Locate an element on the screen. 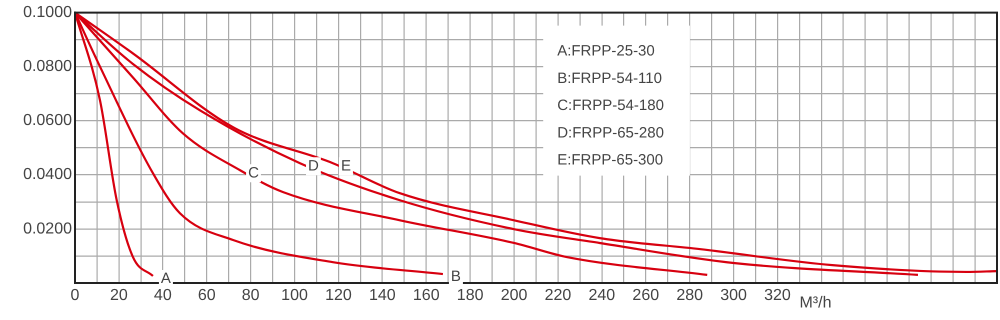 The width and height of the screenshot is (1000, 320). x-tick-label: 140 is located at coordinates (382, 295).